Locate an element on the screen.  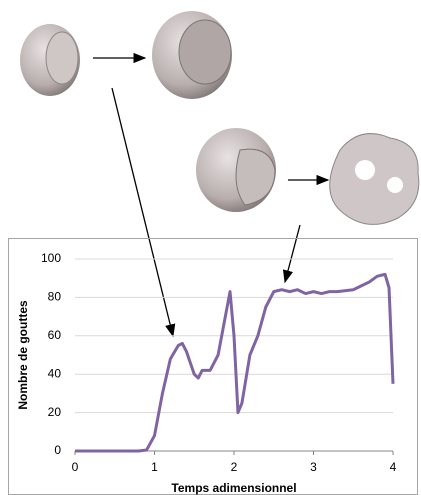
y-tick-label: 40 is located at coordinates (55, 373).